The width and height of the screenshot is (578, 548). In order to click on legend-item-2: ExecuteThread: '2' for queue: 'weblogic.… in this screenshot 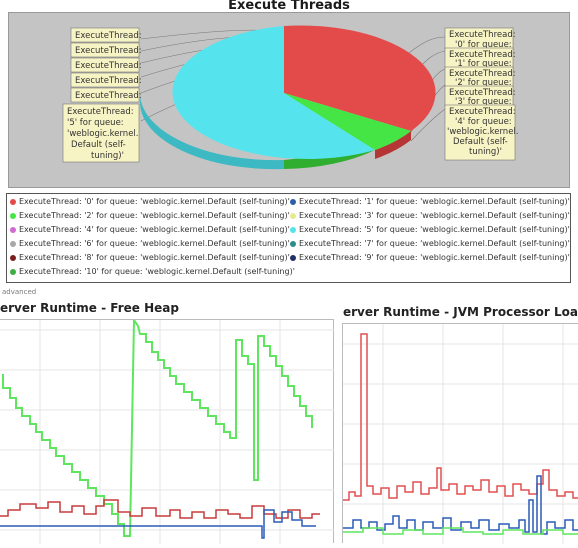, I will do `click(150, 215)`.